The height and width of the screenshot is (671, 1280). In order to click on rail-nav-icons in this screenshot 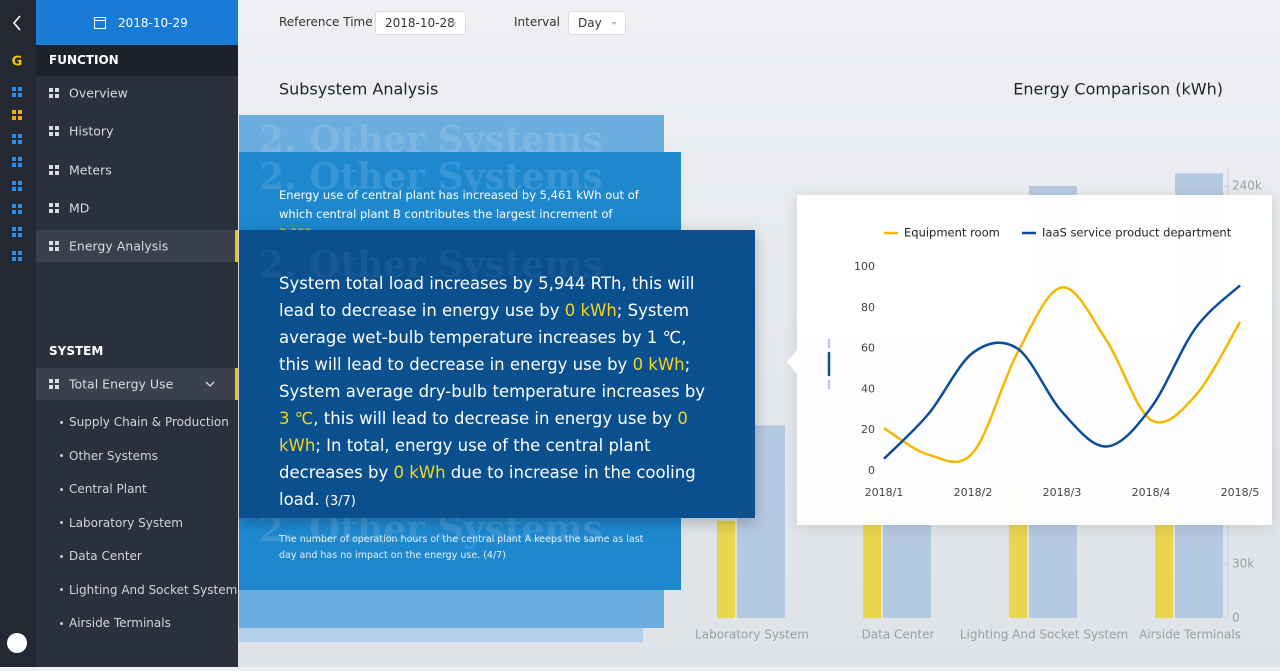, I will do `click(17, 174)`.